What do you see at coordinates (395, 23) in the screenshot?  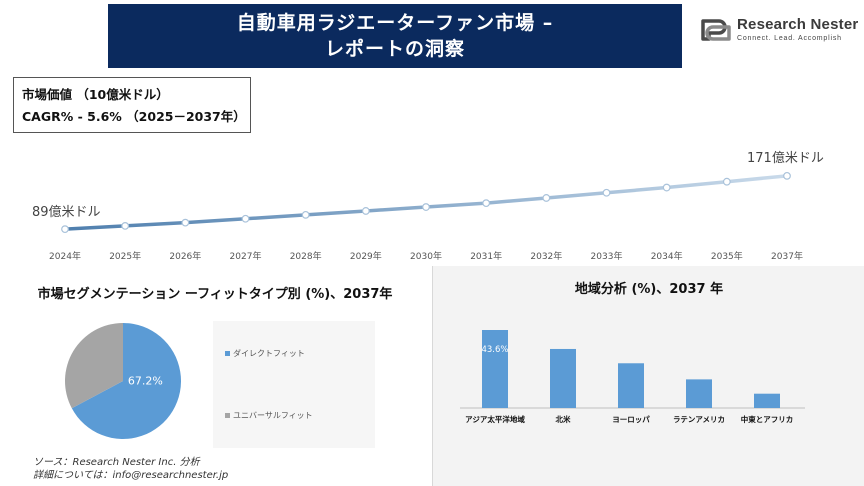 I see `report-title-line1: 自動車用ラジエーターファン市場 –` at bounding box center [395, 23].